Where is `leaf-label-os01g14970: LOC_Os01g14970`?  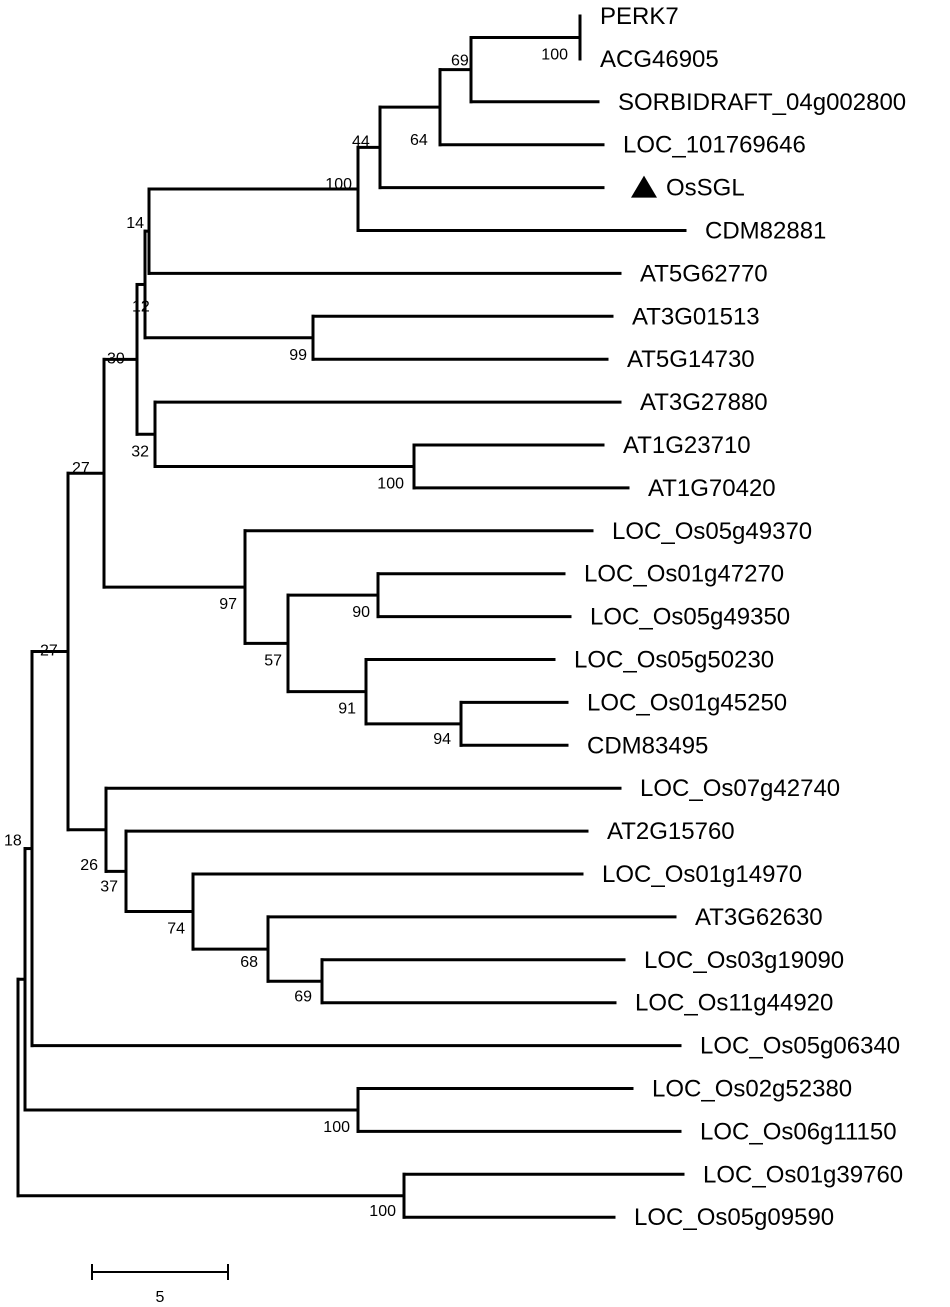 leaf-label-os01g14970: LOC_Os01g14970 is located at coordinates (702, 874).